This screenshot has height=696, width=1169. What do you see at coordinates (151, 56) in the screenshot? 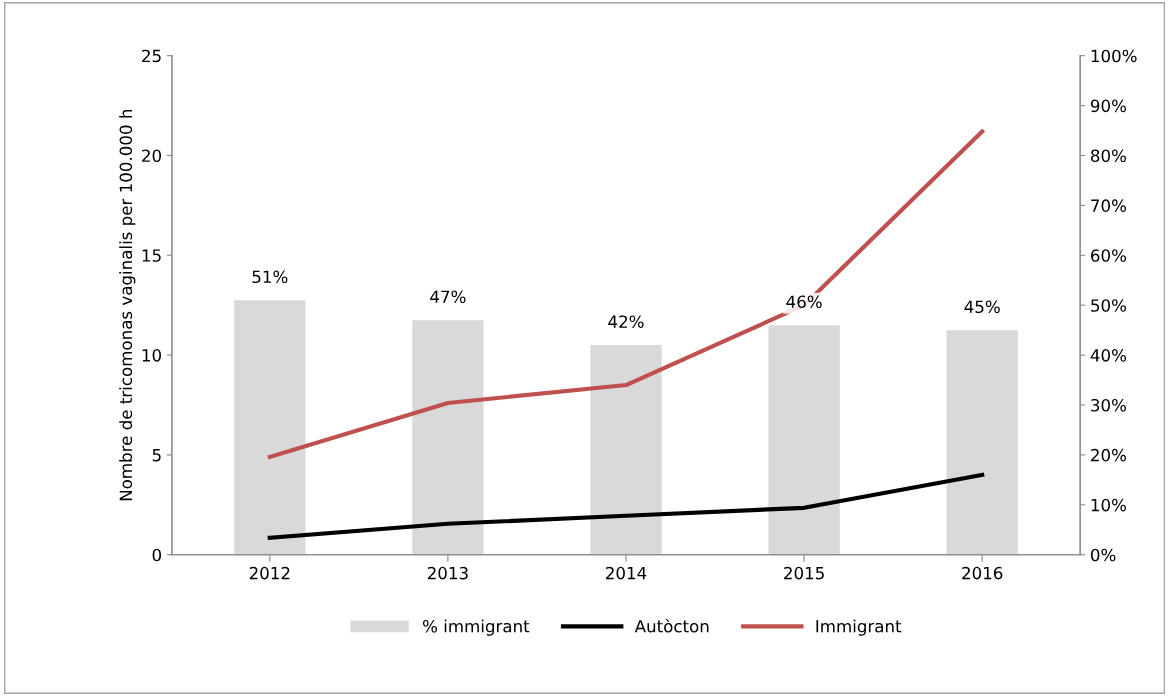
I see `y-tick-label: 25` at bounding box center [151, 56].